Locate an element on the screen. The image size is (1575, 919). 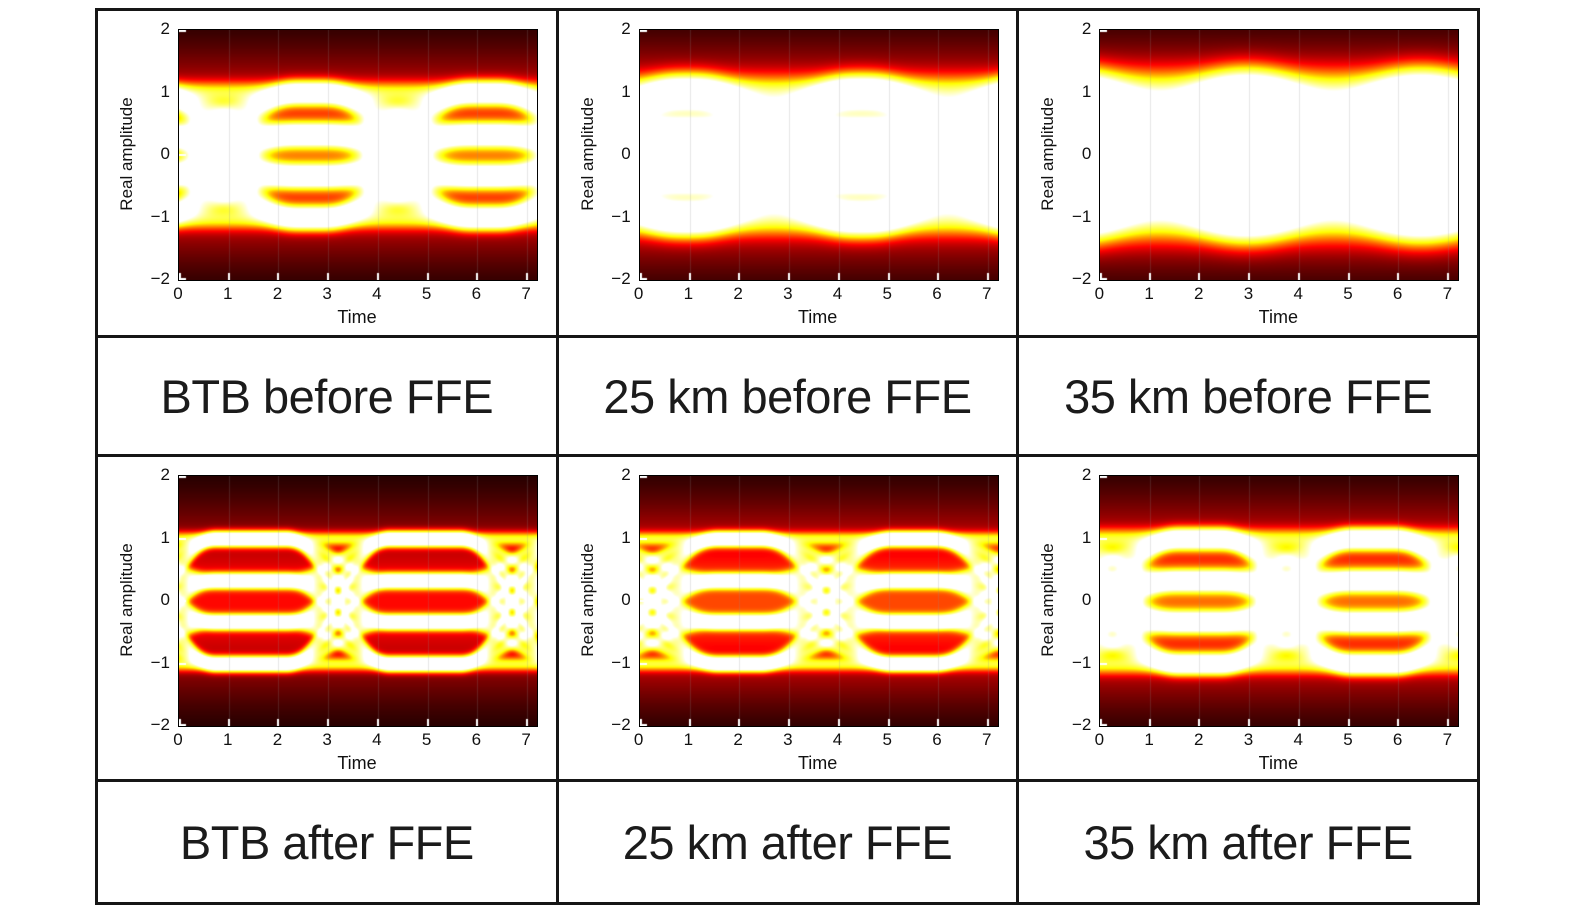
caption-text: 25 km after FFE is located at coordinates (787, 842).